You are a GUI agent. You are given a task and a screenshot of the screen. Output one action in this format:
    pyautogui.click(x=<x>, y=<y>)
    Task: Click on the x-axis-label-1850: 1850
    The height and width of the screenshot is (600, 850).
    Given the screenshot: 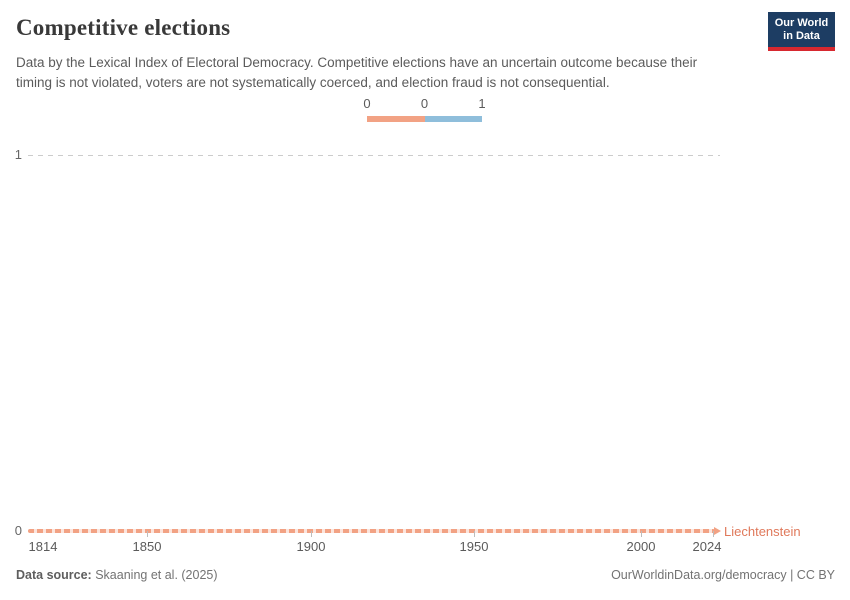 What is the action you would take?
    pyautogui.click(x=147, y=546)
    